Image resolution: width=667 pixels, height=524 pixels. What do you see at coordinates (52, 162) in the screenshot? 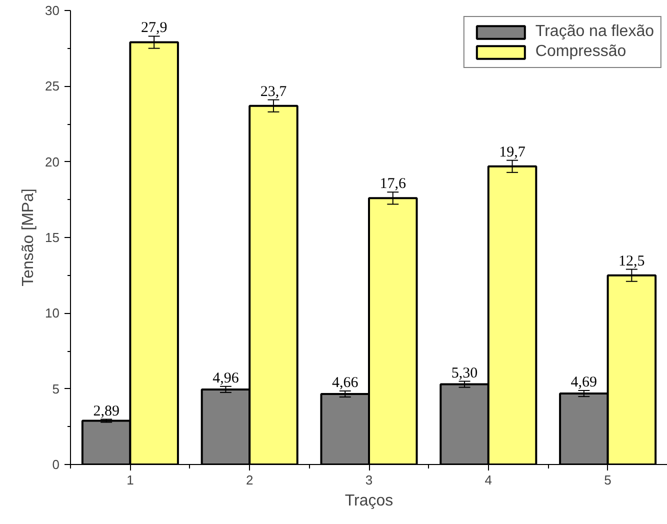
I see `y-tick-label: 20` at bounding box center [52, 162].